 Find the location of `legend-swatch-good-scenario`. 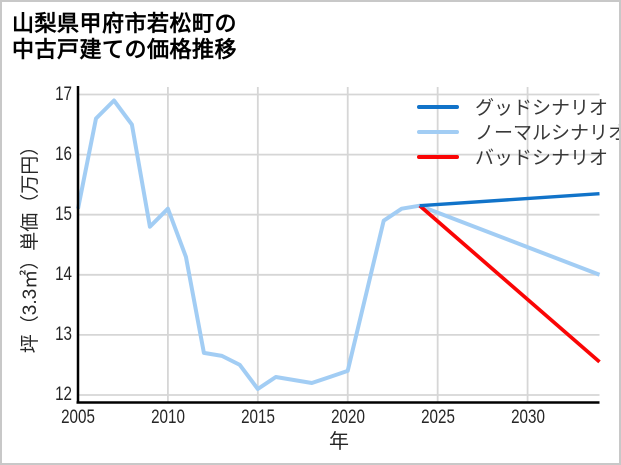

legend-swatch-good-scenario is located at coordinates (438, 106).